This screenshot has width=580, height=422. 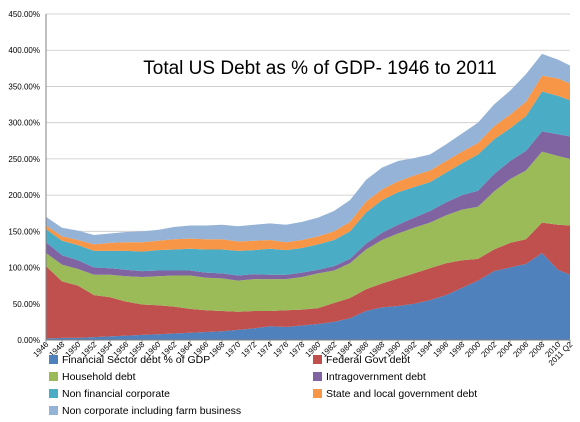 I want to click on legend-label-federal-govt-debt: Federal Govt debt, so click(x=368, y=360).